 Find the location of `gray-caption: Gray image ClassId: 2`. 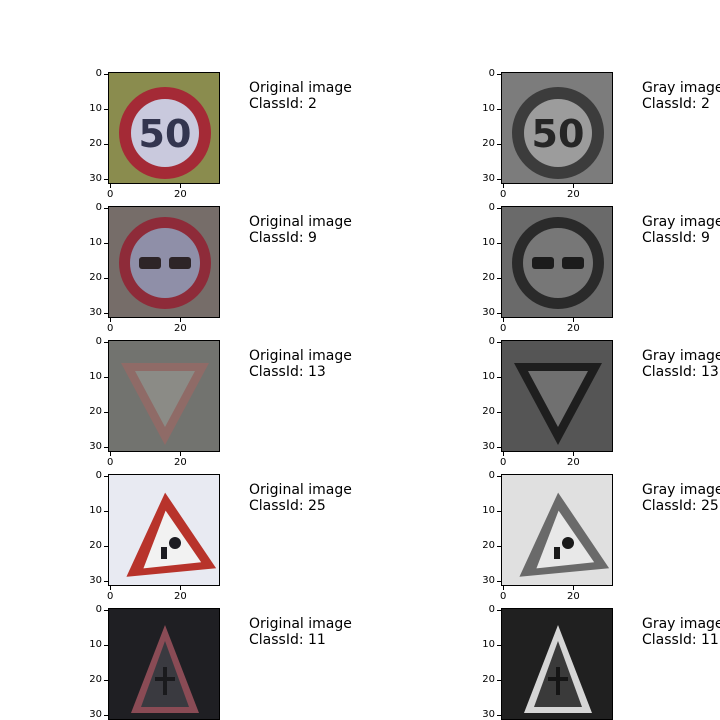

gray-caption: Gray image ClassId: 2 is located at coordinates (681, 96).